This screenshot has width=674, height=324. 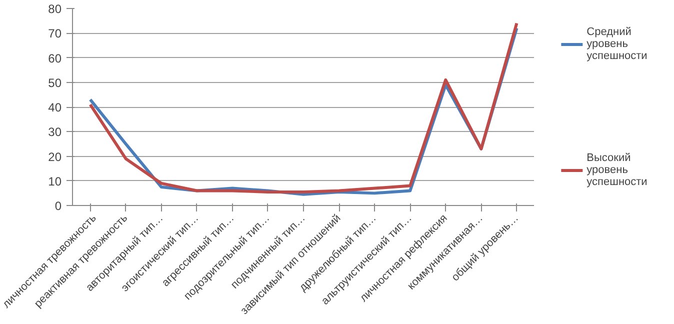 I want to click on y-tick-label: 20, so click(x=55, y=157).